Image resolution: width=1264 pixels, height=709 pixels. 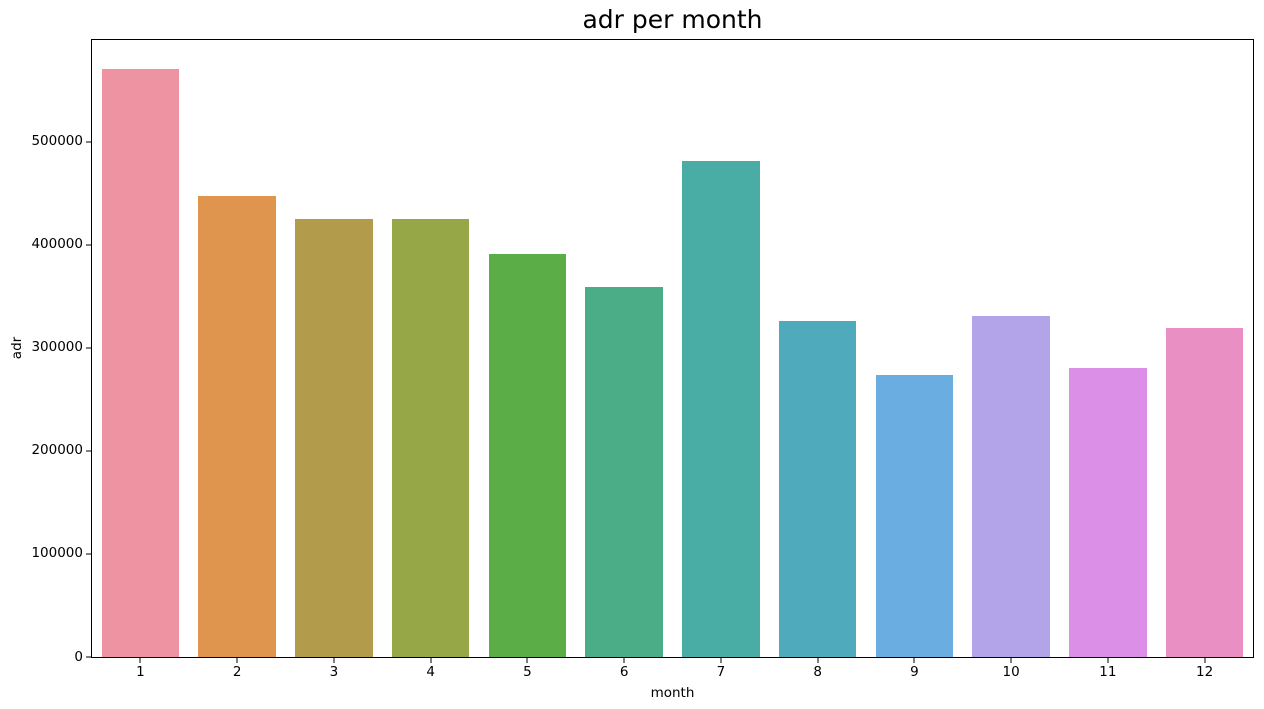 I want to click on x-tick-label: 3, so click(x=334, y=672).